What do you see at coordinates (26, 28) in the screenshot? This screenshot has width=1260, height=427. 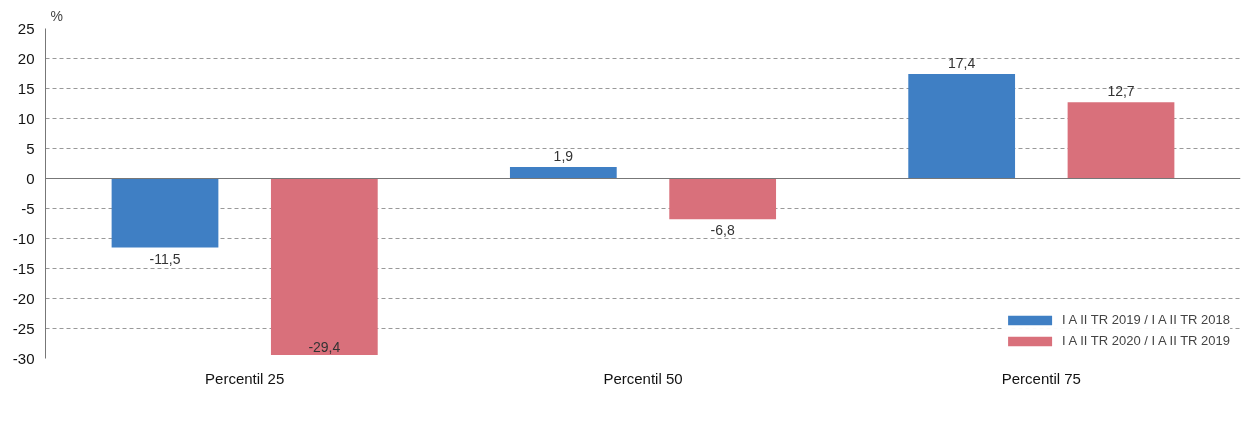 I see `y-tick-label: 25` at bounding box center [26, 28].